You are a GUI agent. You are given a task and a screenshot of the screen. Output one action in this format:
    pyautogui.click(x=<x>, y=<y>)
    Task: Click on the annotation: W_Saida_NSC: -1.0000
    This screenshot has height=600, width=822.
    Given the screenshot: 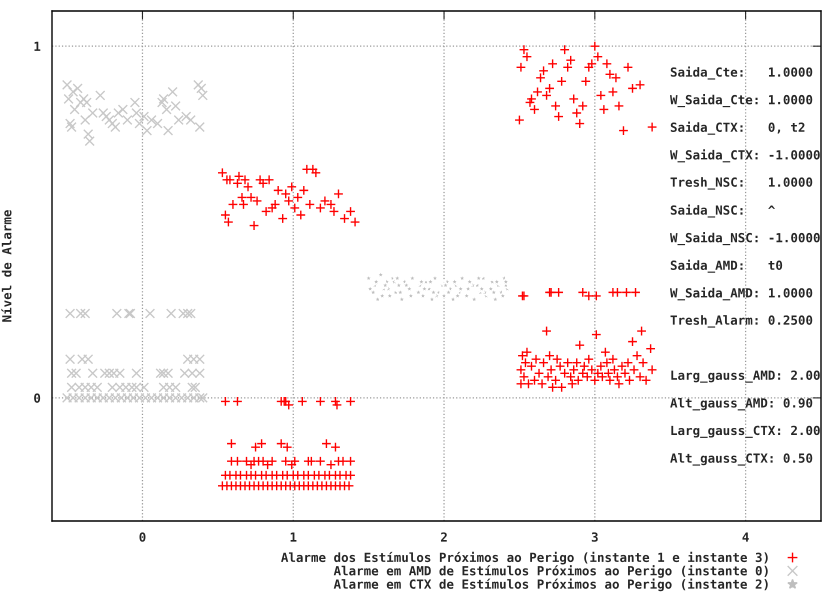 What is the action you would take?
    pyautogui.click(x=745, y=239)
    